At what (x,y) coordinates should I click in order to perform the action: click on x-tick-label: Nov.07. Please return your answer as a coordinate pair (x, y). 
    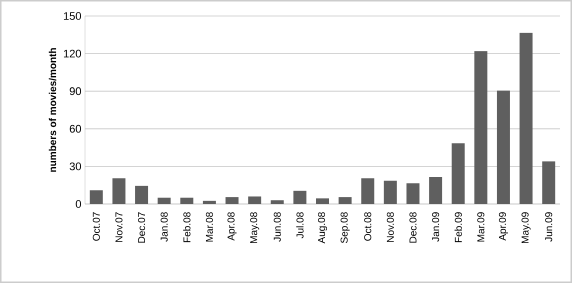
    Looking at the image, I should click on (118, 227).